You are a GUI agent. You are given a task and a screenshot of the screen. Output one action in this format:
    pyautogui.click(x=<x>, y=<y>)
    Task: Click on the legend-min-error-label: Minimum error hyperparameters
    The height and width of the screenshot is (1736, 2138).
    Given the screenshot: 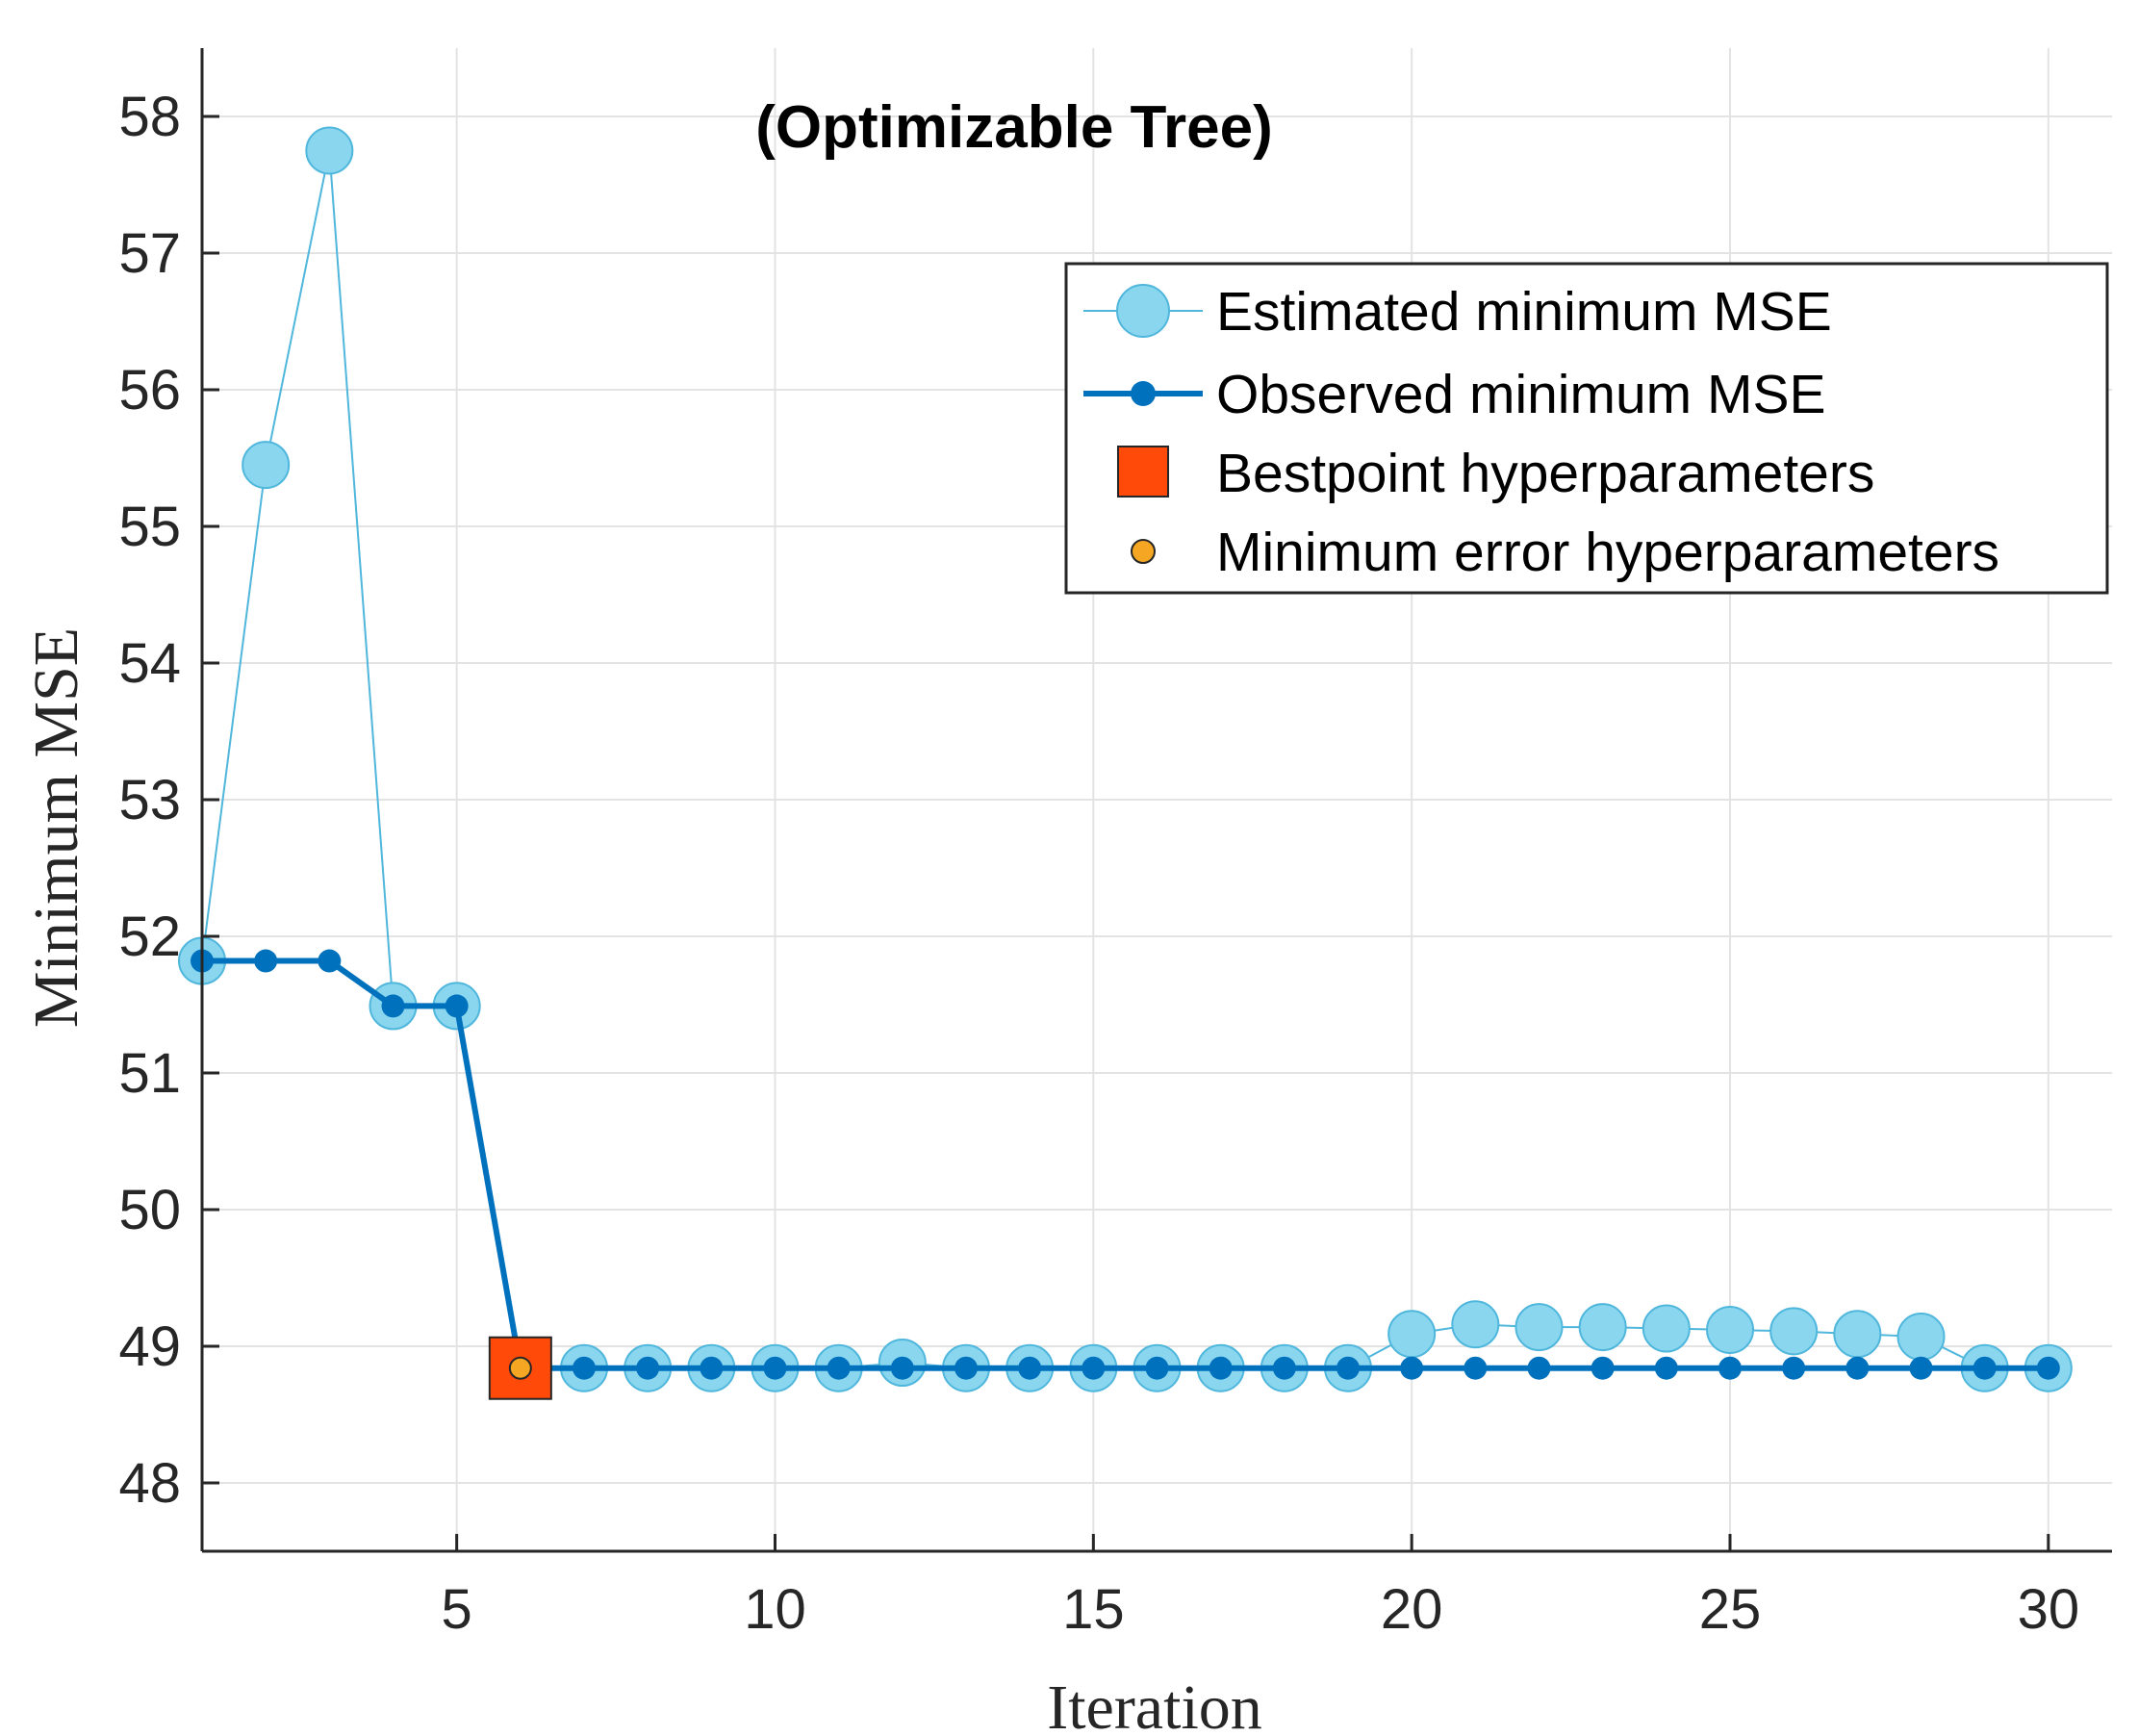 What is the action you would take?
    pyautogui.click(x=1607, y=552)
    